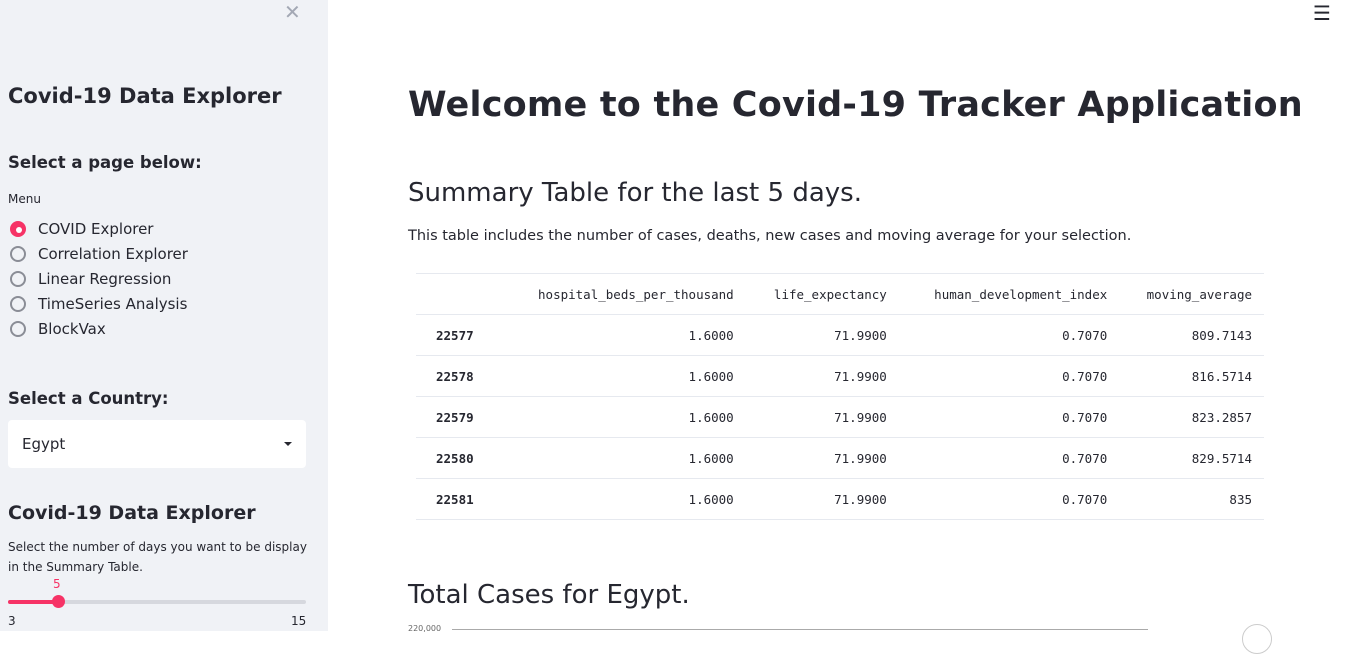 This screenshot has width=1358, height=654. Describe the element at coordinates (292, 12) in the screenshot. I see `close-sidebar-icon: ✕` at that location.